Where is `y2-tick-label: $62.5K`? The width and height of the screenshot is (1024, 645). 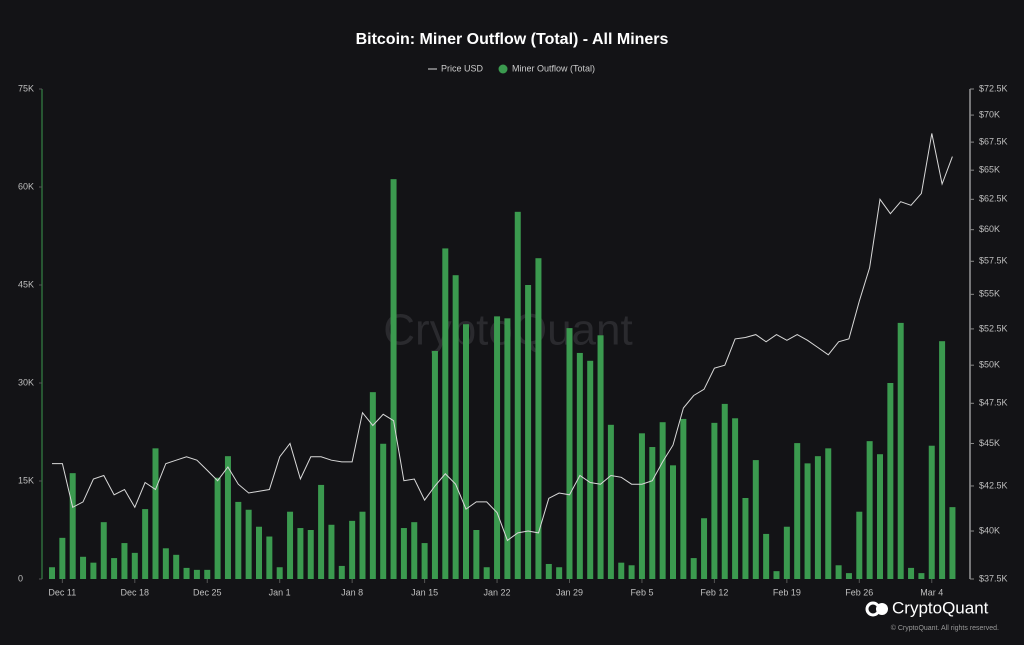 y2-tick-label: $62.5K is located at coordinates (993, 199).